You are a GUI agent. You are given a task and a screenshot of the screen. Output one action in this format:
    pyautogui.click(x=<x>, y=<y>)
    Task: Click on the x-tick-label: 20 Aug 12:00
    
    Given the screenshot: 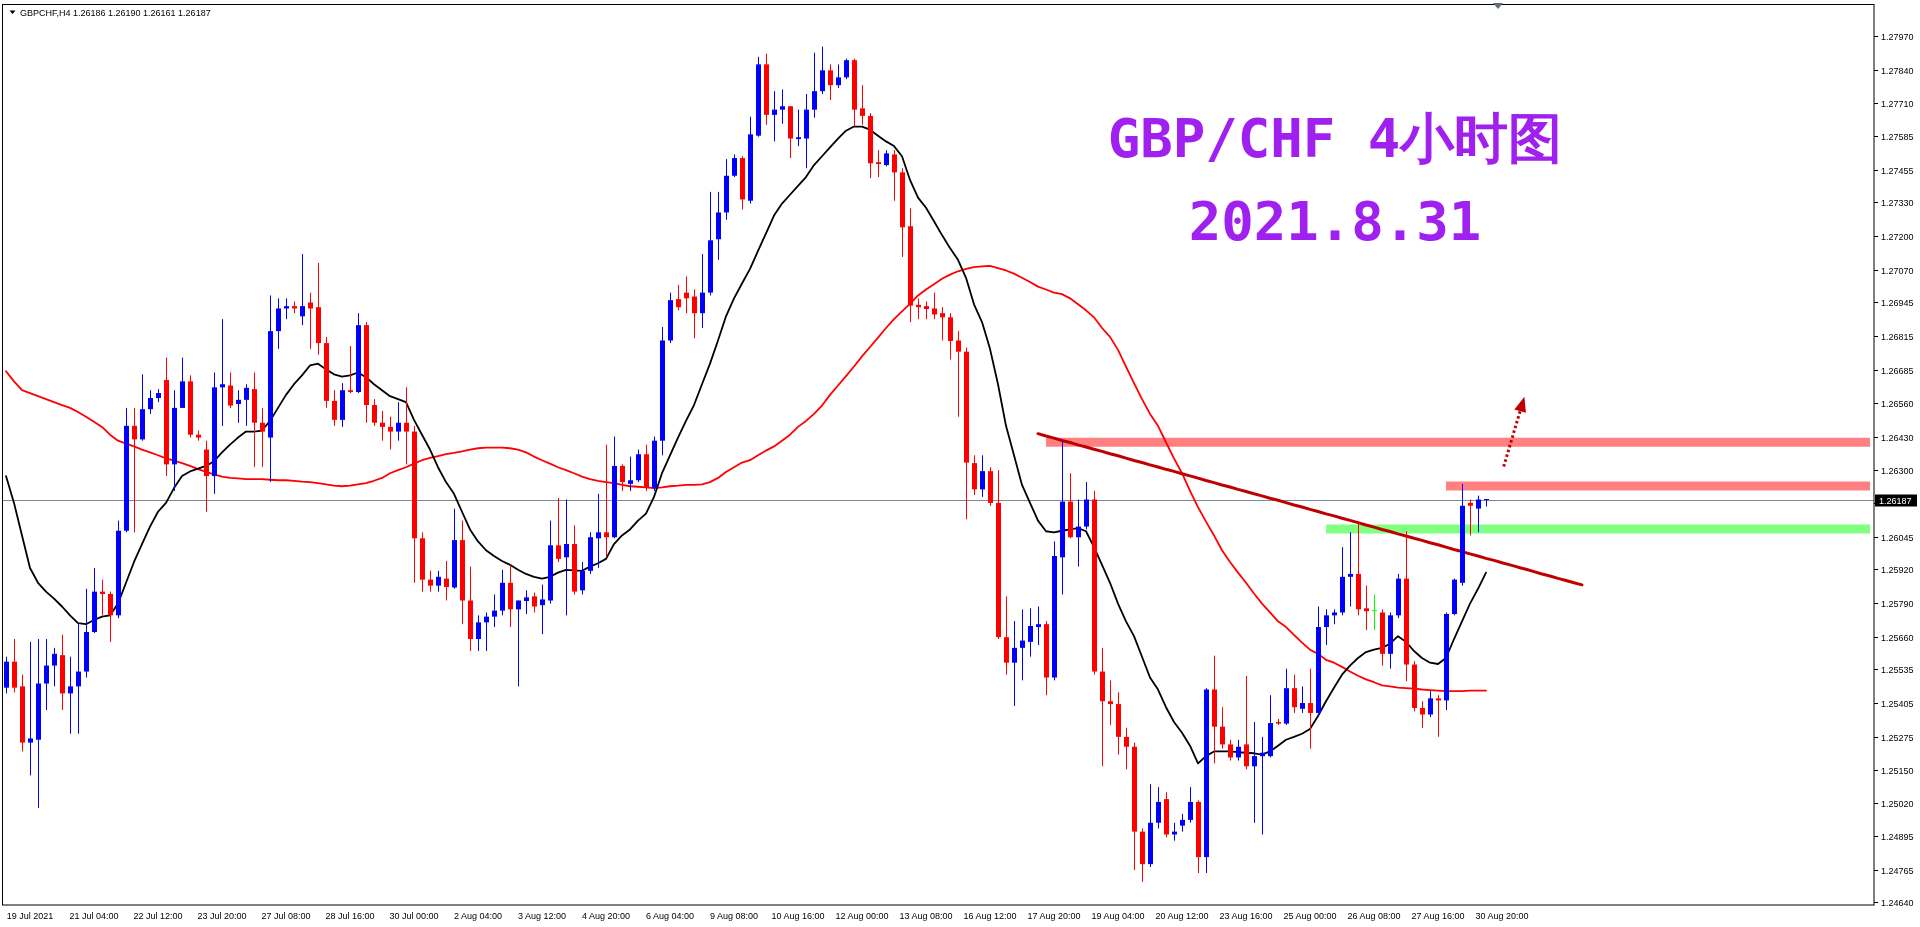 What is the action you would take?
    pyautogui.click(x=1182, y=916)
    